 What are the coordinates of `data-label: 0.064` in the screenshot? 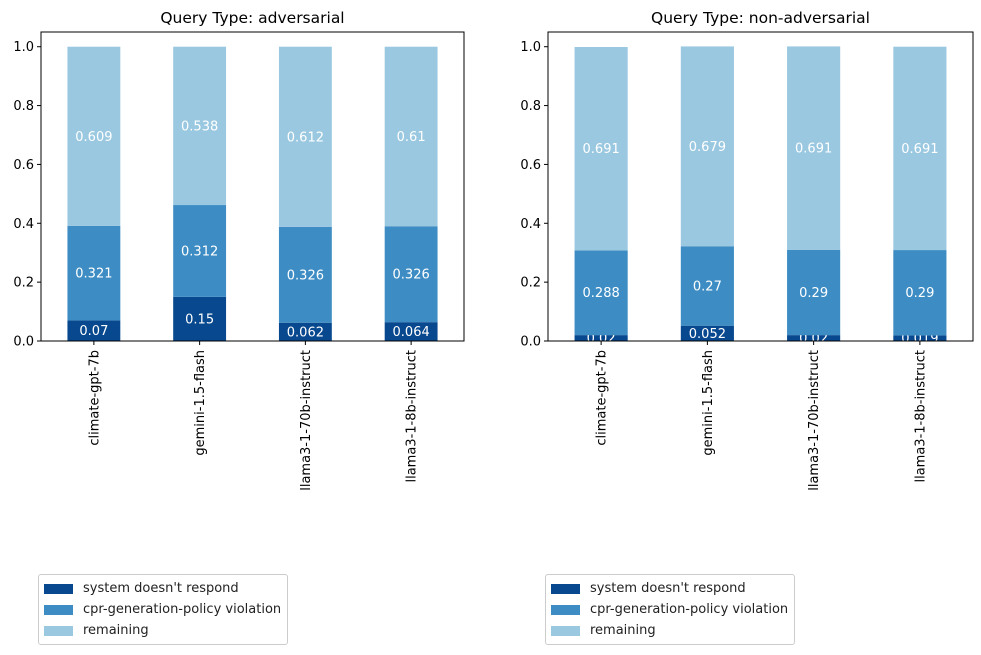 It's located at (411, 332).